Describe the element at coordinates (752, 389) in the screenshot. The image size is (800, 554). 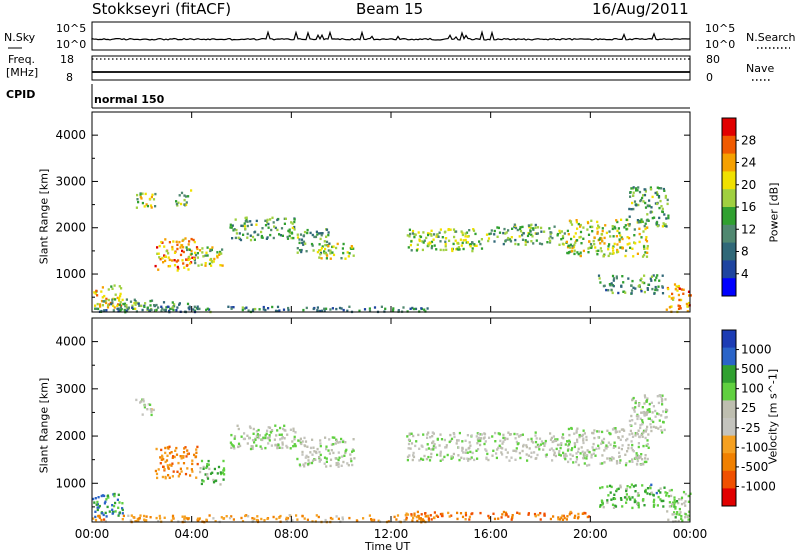
I see `velocity-colorbar-tick-label: 100` at that location.